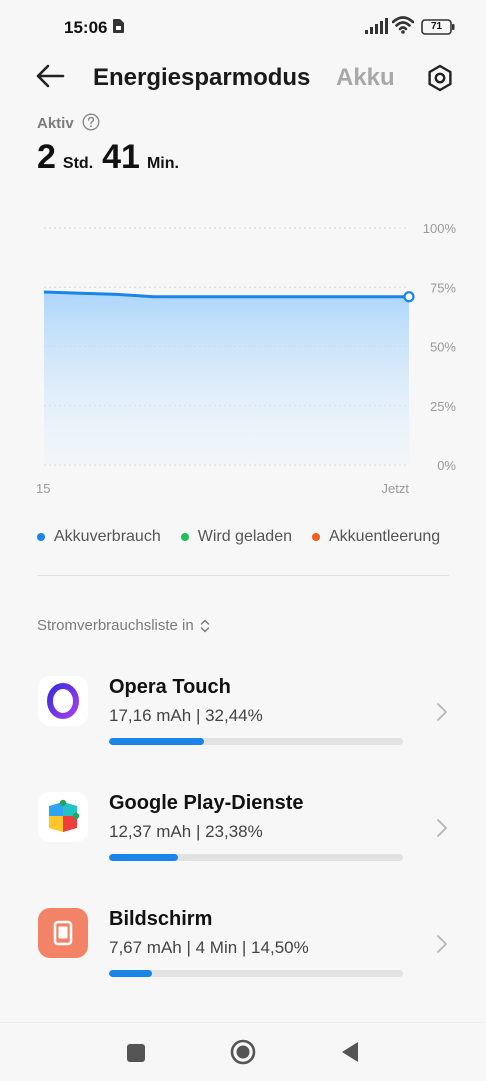  I want to click on battery-icon, so click(438, 27).